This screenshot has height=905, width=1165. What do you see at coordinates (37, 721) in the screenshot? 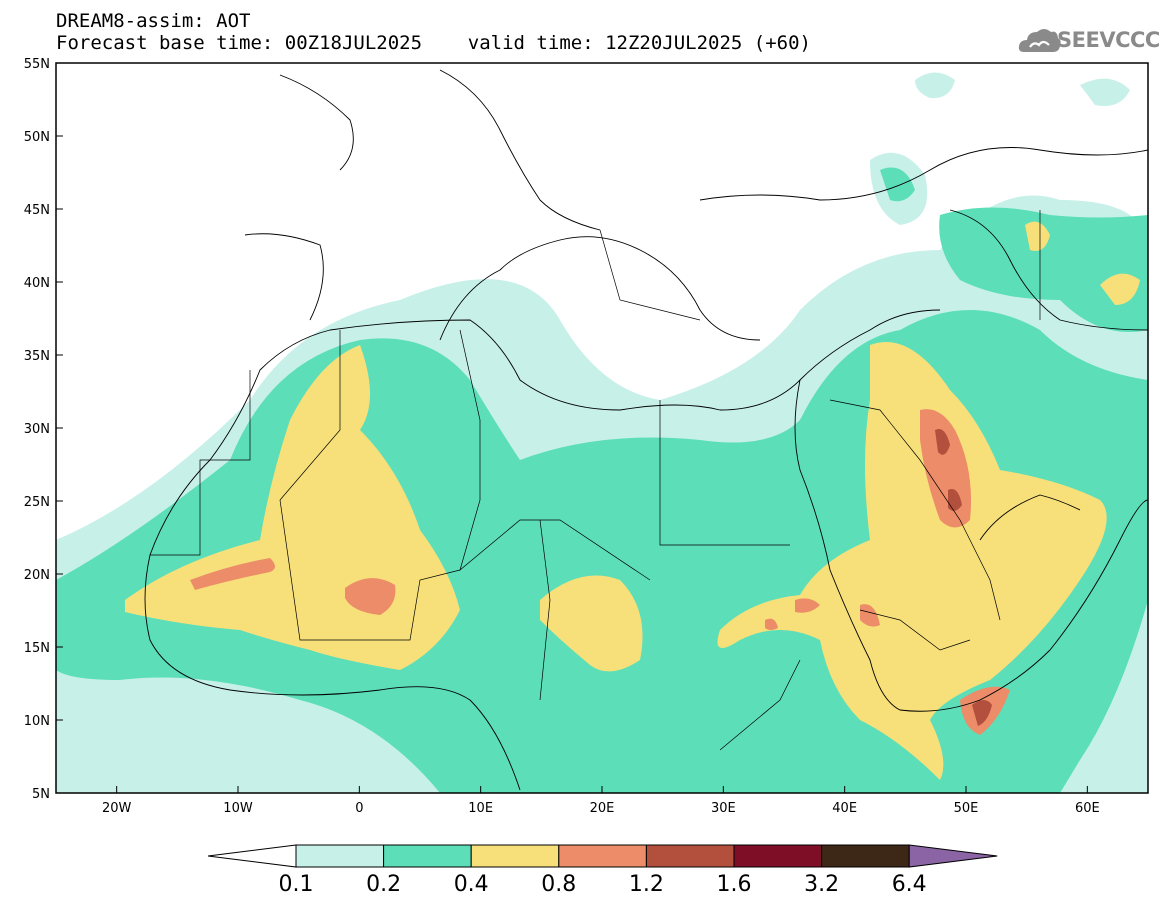
I see `lat-tick-label: 10N` at bounding box center [37, 721].